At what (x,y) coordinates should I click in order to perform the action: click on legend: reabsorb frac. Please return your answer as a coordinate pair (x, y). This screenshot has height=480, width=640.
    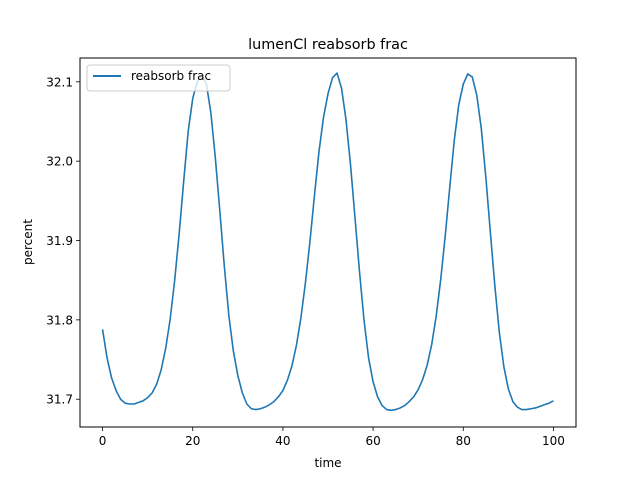
    Looking at the image, I should click on (158, 78).